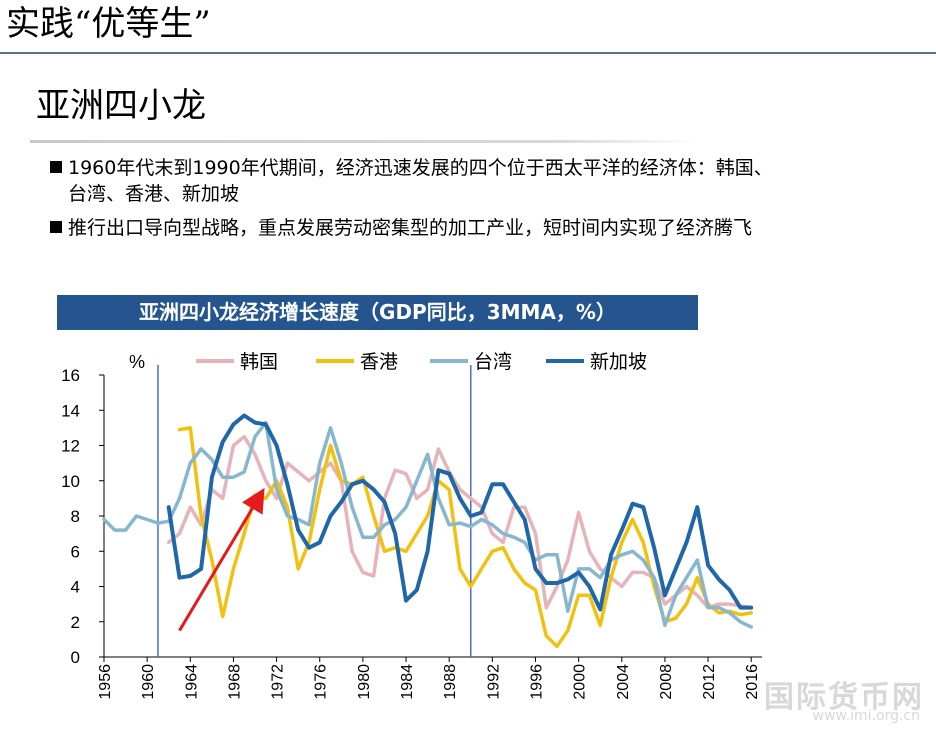 The image size is (936, 736). I want to click on x-tick-label: 2008, so click(666, 682).